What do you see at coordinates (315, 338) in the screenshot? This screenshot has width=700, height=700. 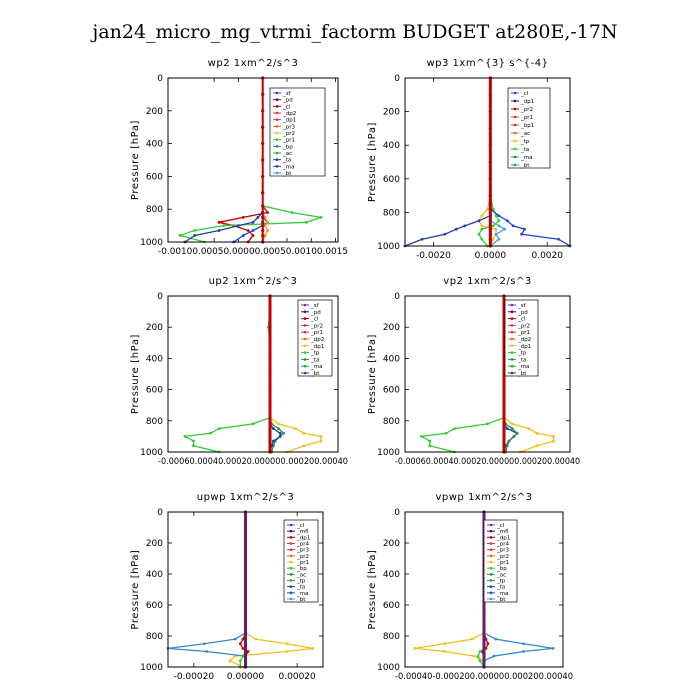 I see `legend-box` at bounding box center [315, 338].